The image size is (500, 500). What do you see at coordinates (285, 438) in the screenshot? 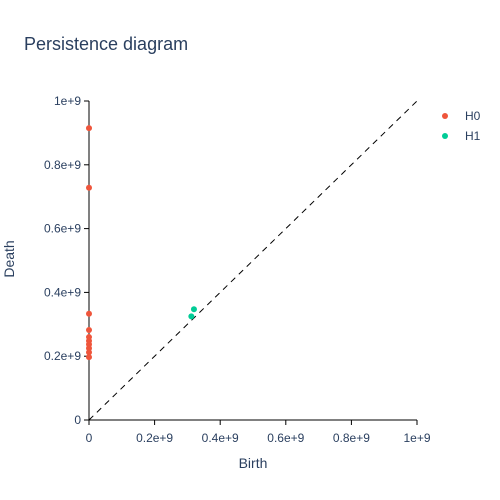
I see `x-tick-label-3: 0.6e+9` at bounding box center [285, 438].